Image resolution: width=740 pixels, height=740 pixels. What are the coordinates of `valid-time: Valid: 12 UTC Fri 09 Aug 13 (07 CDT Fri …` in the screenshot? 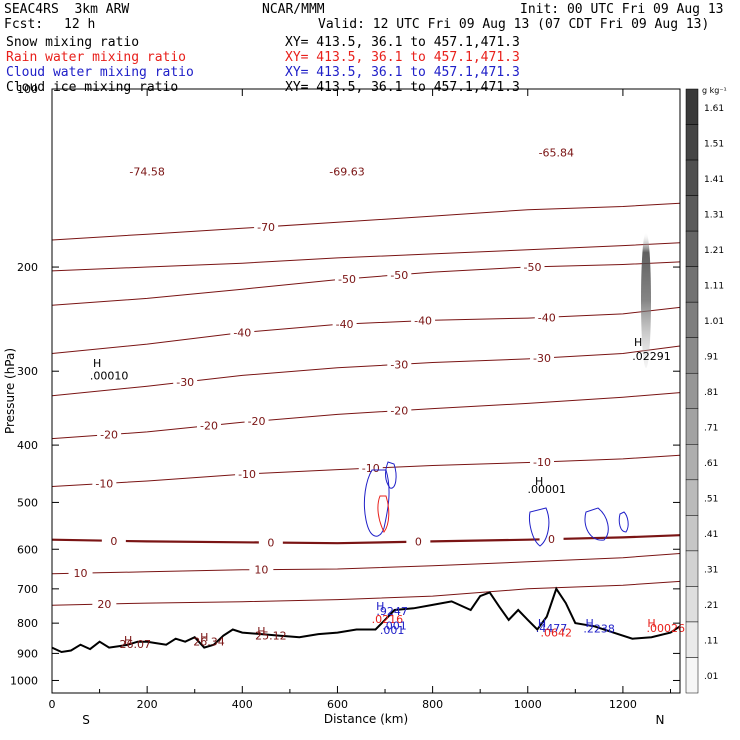 It's located at (514, 24).